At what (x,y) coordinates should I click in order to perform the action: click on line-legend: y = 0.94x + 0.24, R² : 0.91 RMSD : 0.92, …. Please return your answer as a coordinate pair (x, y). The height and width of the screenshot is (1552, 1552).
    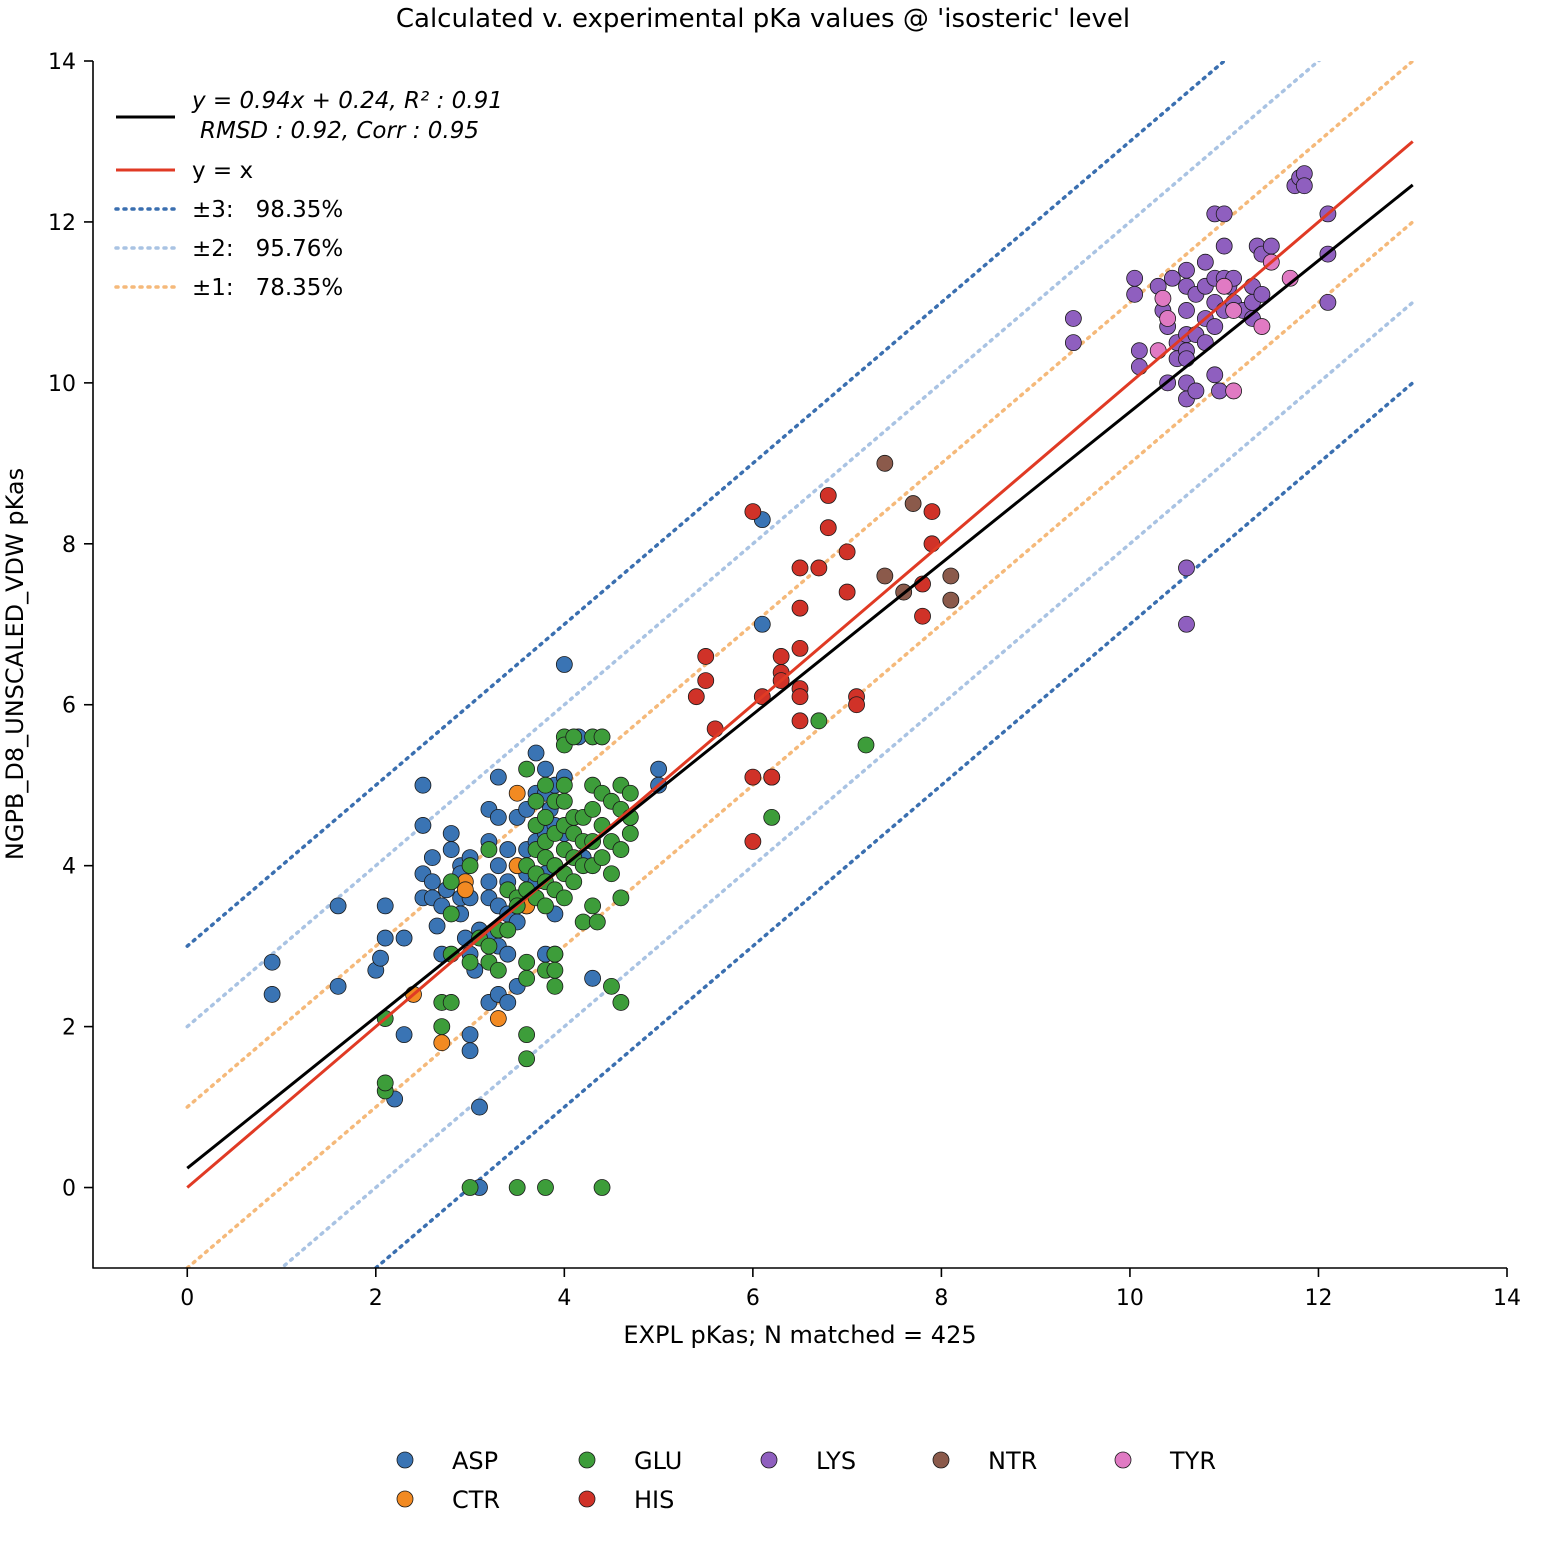
    Looking at the image, I should click on (308, 194).